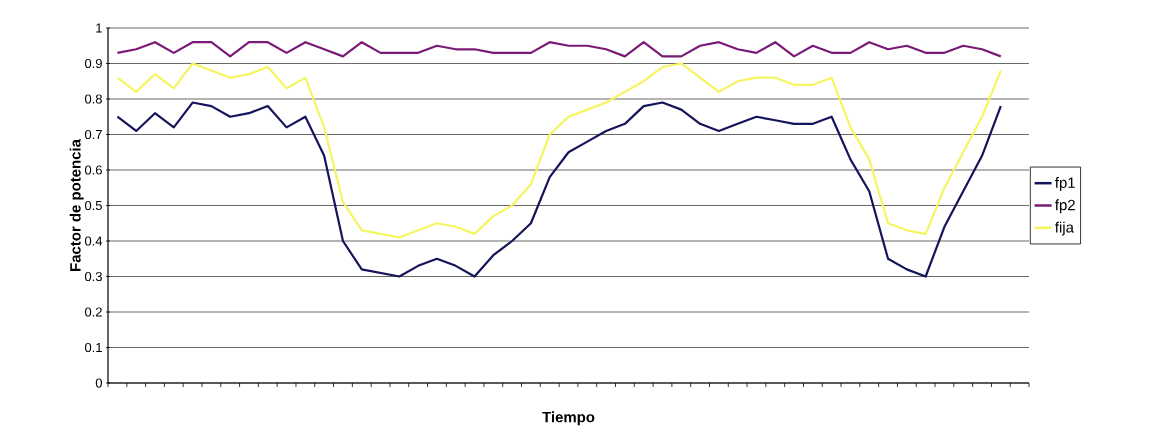  I want to click on legend-label: fp2, so click(1065, 206).